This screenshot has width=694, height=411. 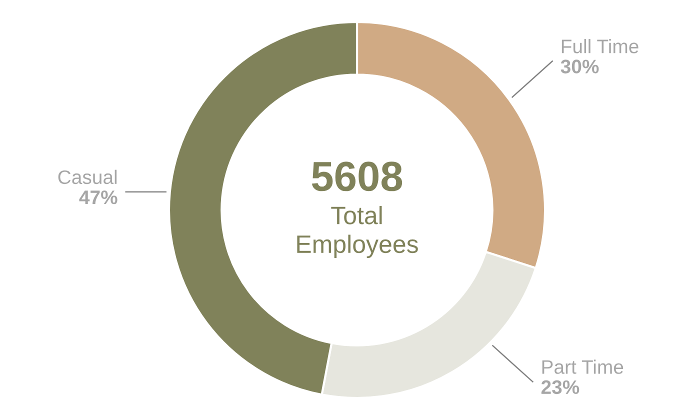 What do you see at coordinates (583, 367) in the screenshot?
I see `slice-label: Part Time` at bounding box center [583, 367].